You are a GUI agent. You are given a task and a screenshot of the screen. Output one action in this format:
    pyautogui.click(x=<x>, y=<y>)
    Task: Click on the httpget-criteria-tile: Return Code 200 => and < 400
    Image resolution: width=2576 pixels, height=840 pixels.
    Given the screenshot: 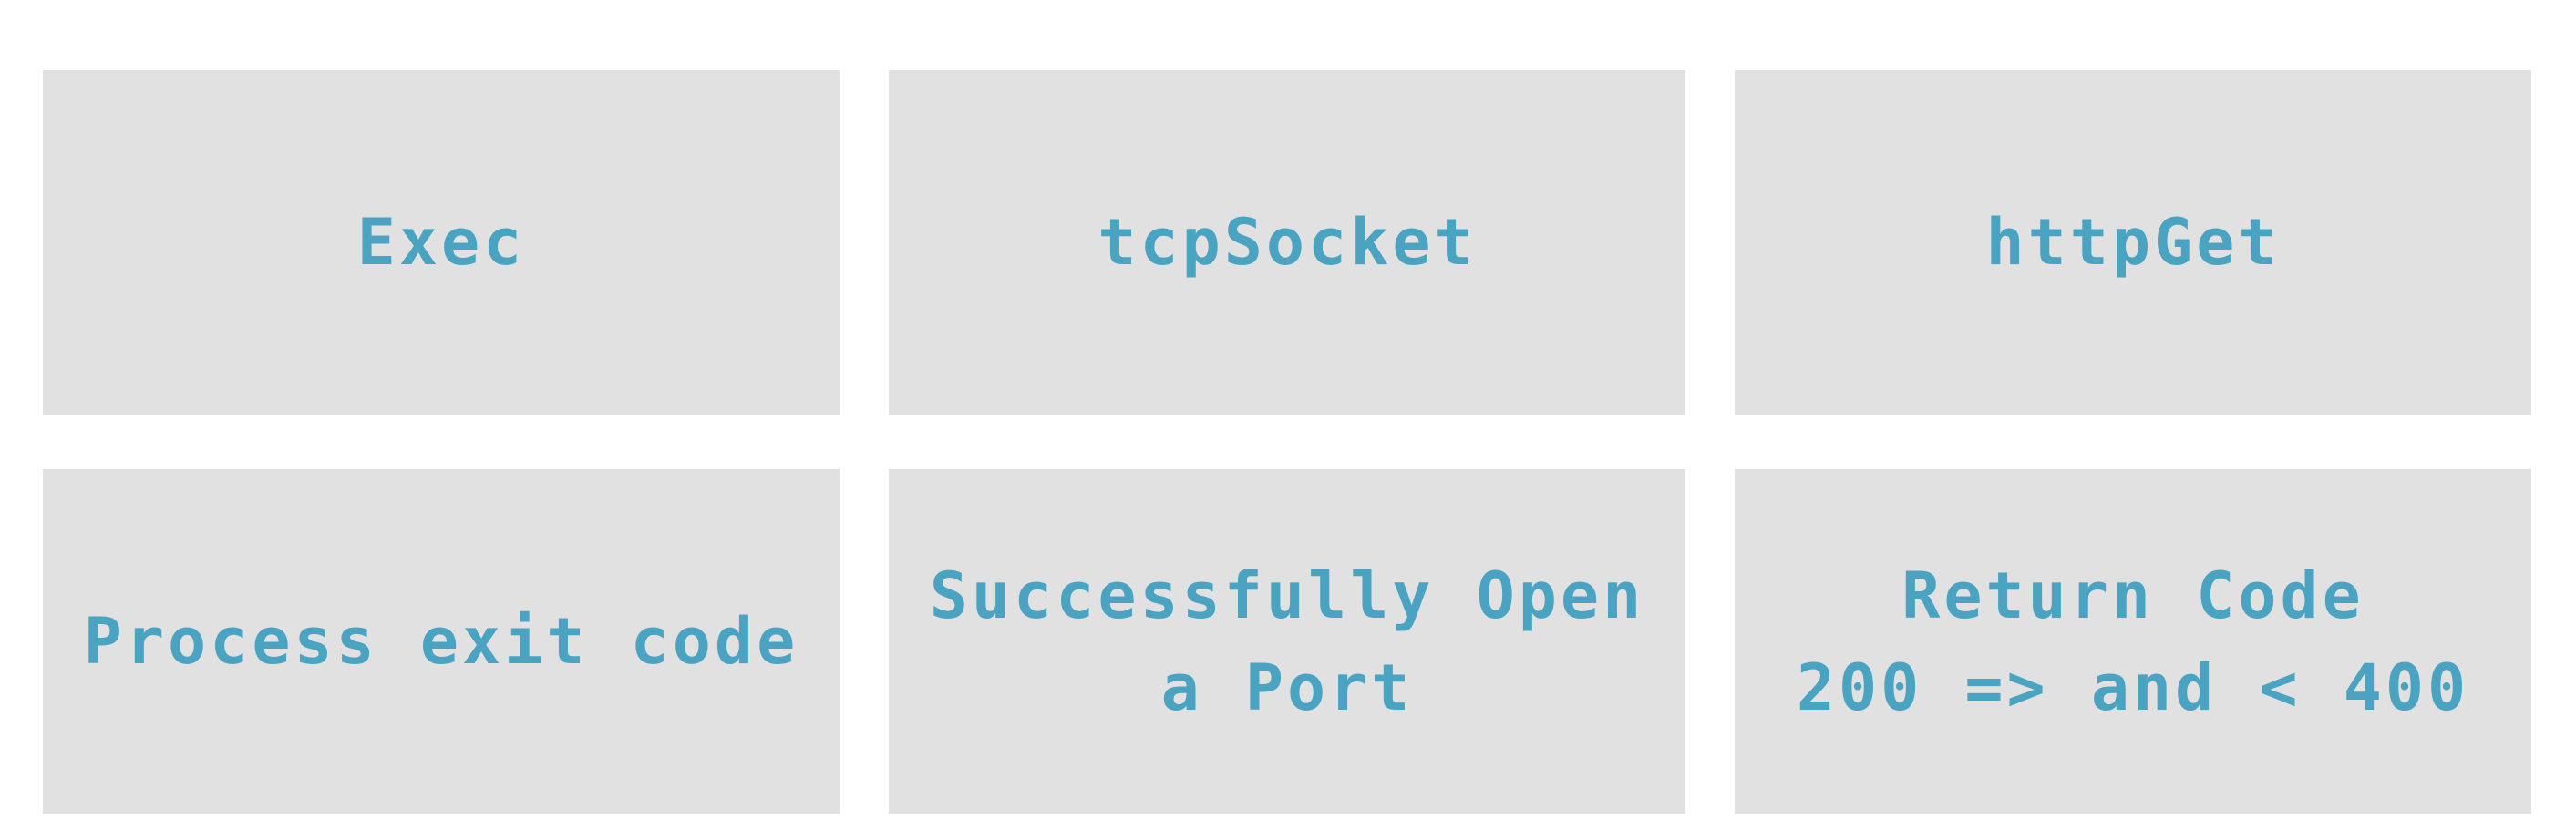 What is the action you would take?
    pyautogui.click(x=2133, y=641)
    